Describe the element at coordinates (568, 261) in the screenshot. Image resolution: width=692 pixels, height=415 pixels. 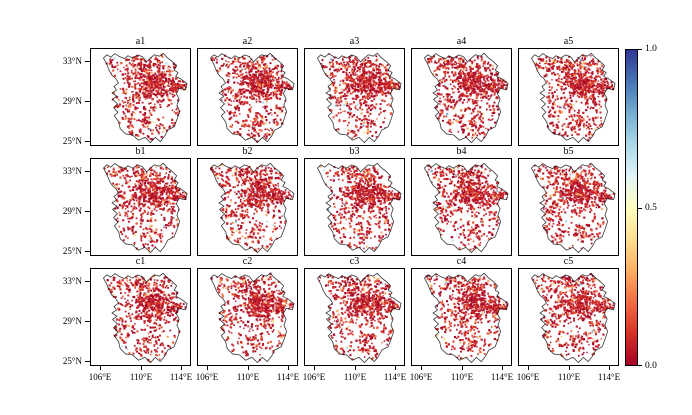
I see `panel-title-c5: c5` at that location.